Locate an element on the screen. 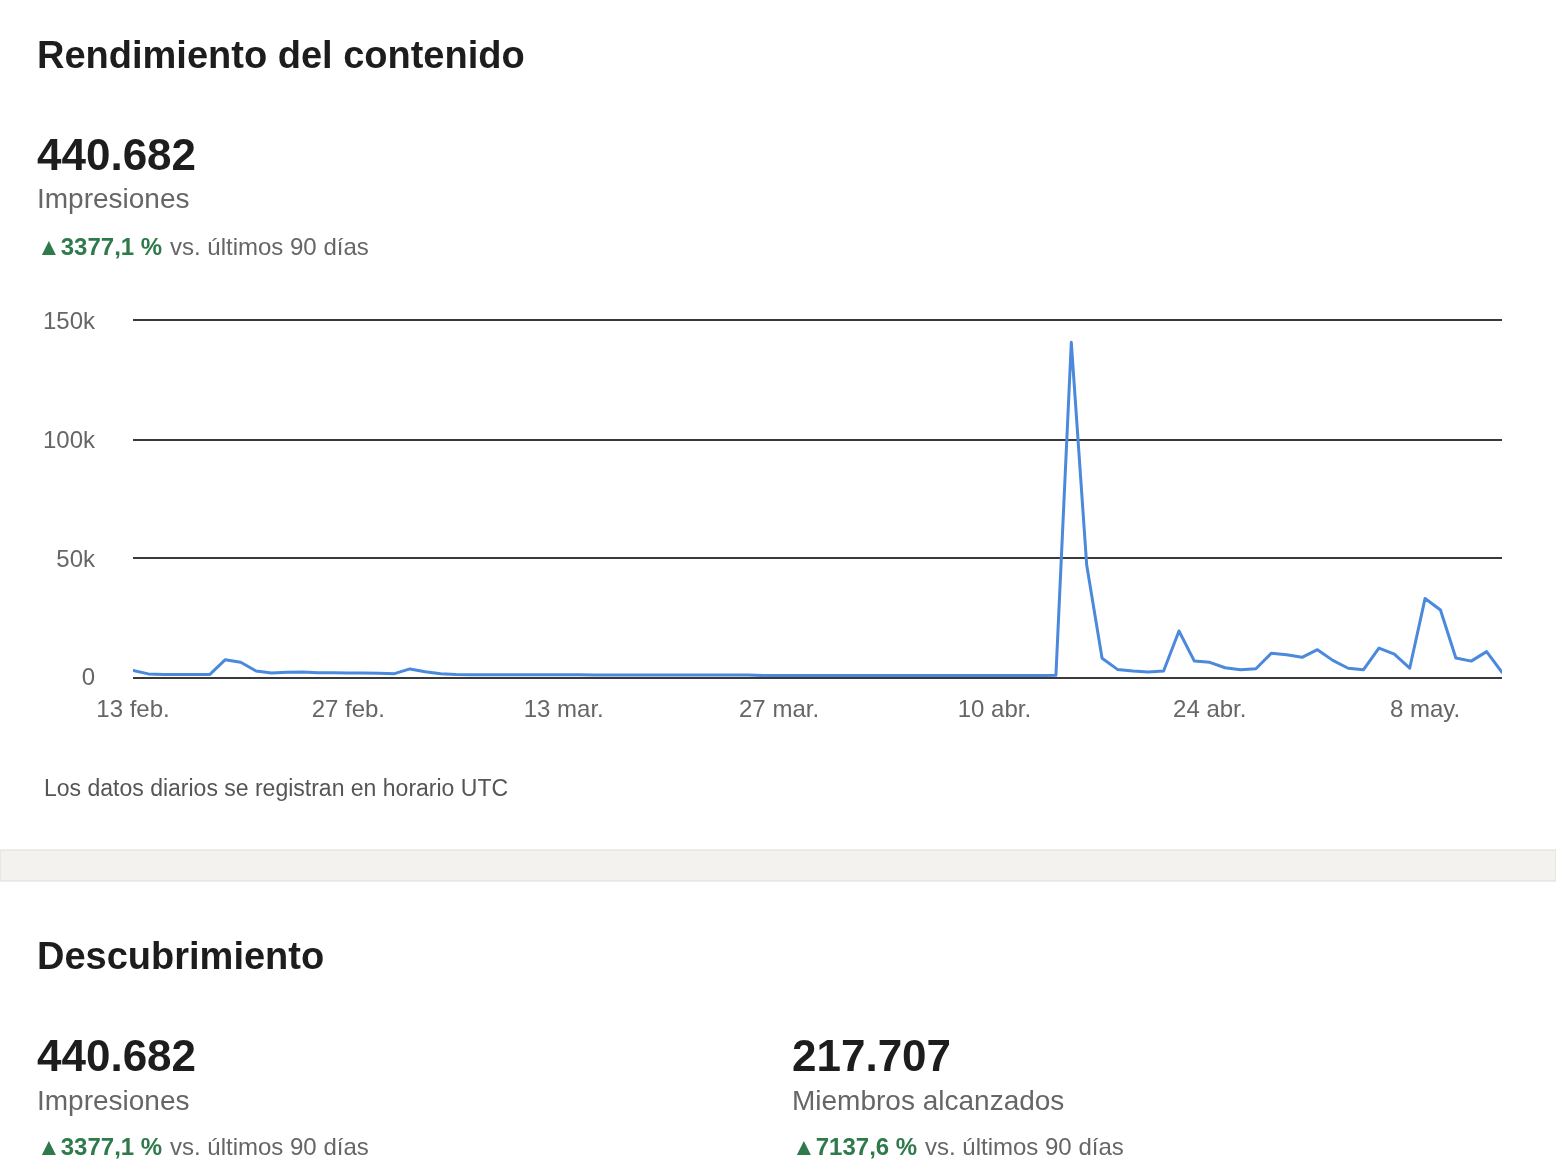 The width and height of the screenshot is (1556, 1176). x-tick-label: 8 may. is located at coordinates (1425, 708).